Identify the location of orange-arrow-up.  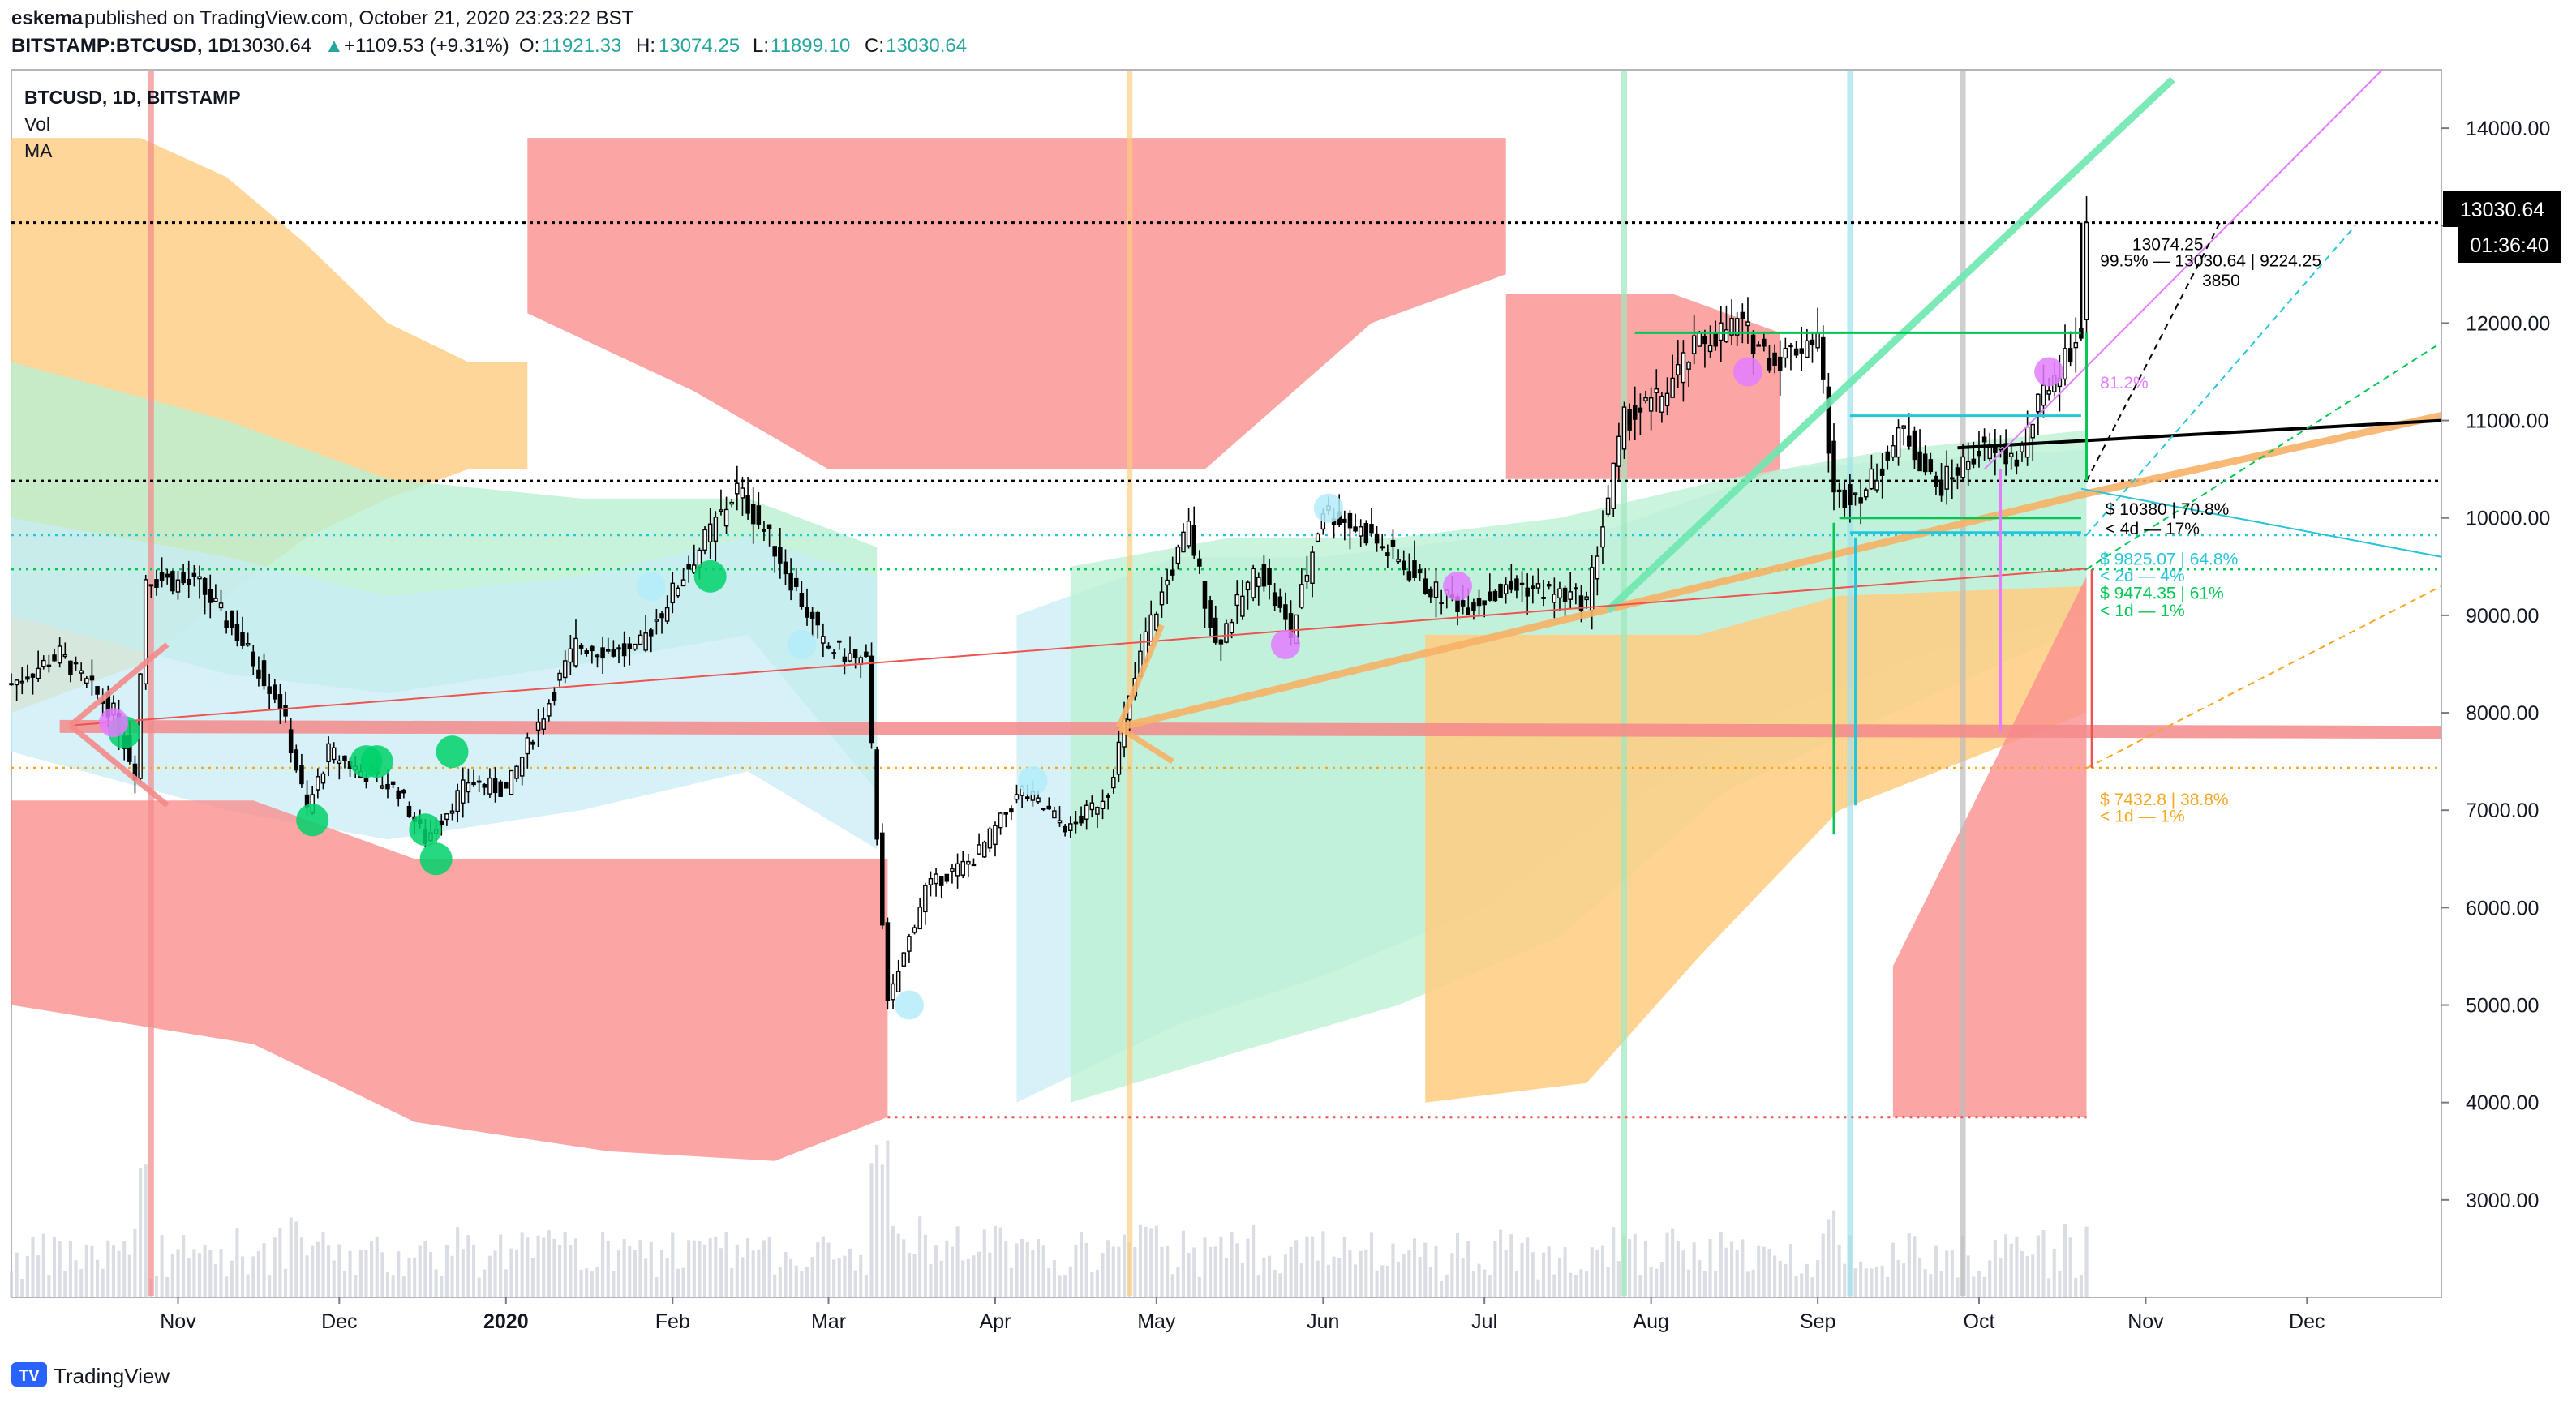
(1140, 676).